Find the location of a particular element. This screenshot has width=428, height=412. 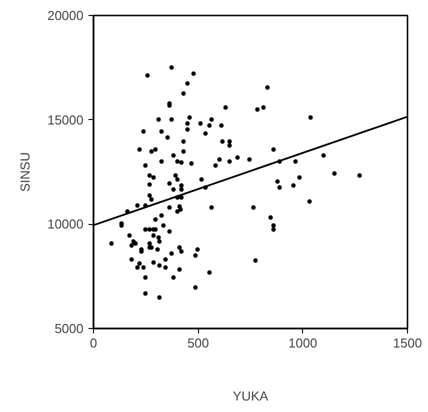

y-tick-label: 15000 is located at coordinates (65, 120).